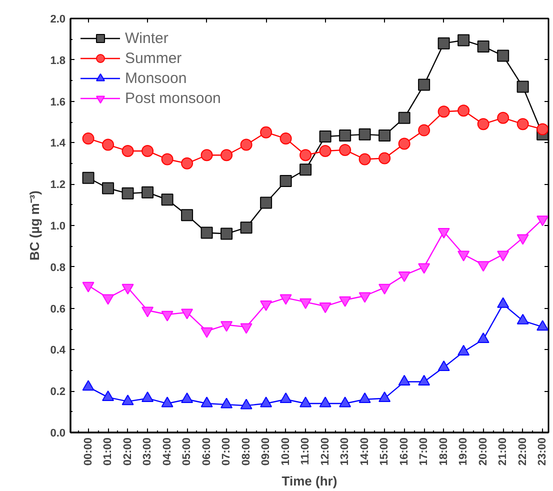 This screenshot has height=491, width=553. Describe the element at coordinates (444, 451) in the screenshot. I see `x-tick-label: 18:00` at that location.